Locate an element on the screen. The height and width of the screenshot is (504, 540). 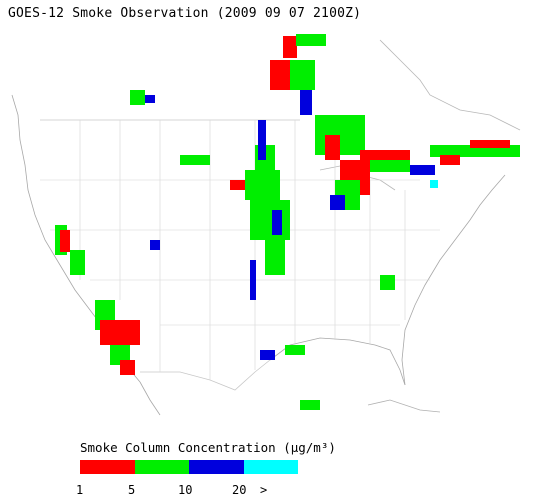
legend-tick: 20 is located at coordinates (239, 490).